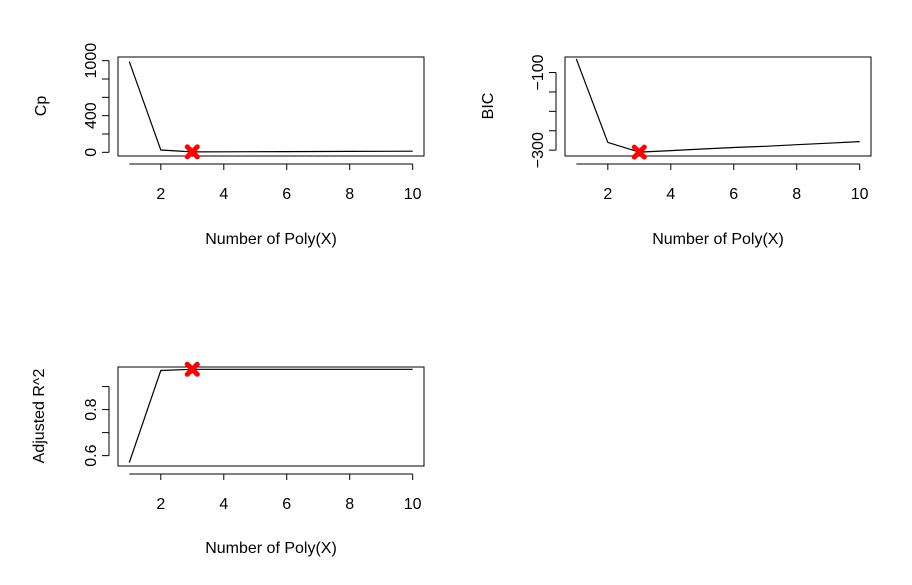 The height and width of the screenshot is (585, 912). I want to click on tick-group: 2 4 6 8 10 −100 −300, so click(699, 128).